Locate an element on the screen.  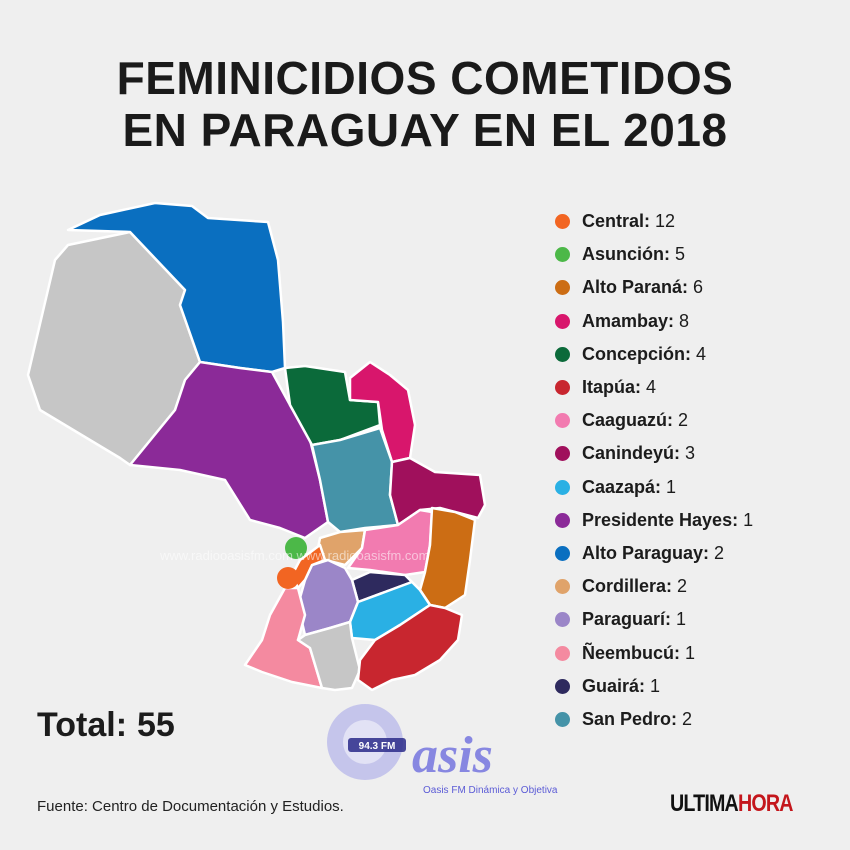
oasis-logo: 94.3 FM asis is located at coordinates (410, 744).